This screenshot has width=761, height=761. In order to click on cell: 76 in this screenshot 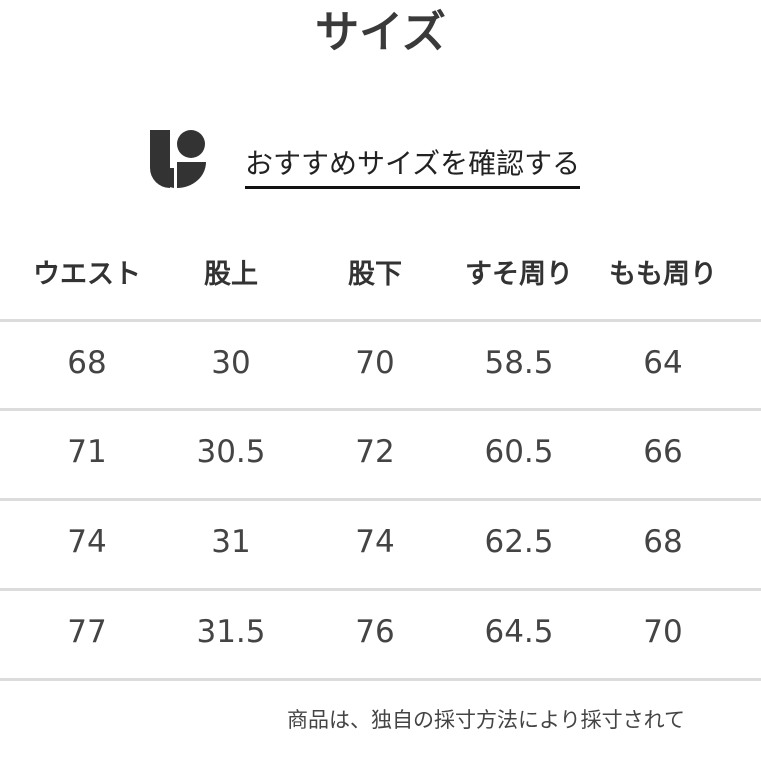, I will do `click(375, 632)`.